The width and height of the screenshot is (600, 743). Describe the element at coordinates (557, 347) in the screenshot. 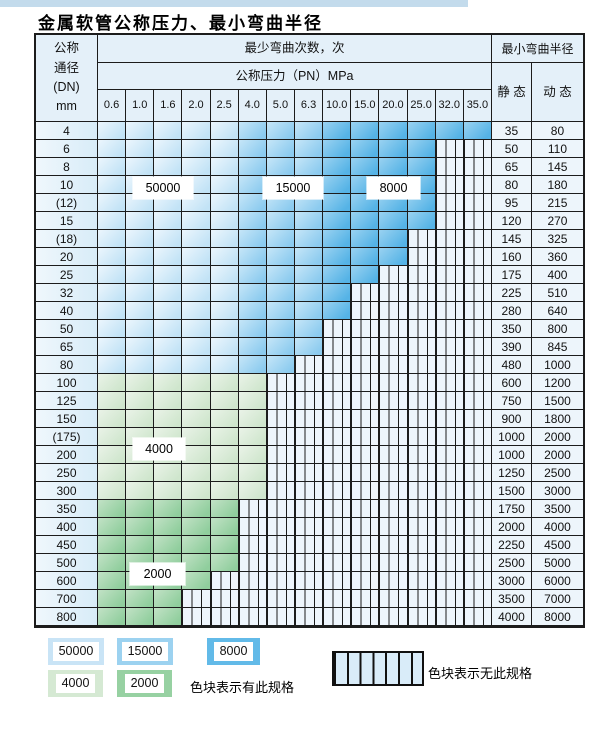

I see `dynamic-radius-cell: 845` at that location.